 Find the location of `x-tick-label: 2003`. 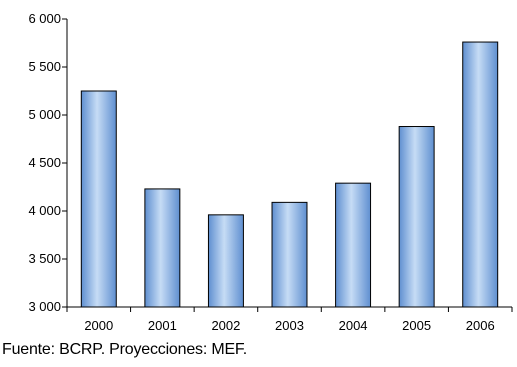

x-tick-label: 2003 is located at coordinates (289, 325).